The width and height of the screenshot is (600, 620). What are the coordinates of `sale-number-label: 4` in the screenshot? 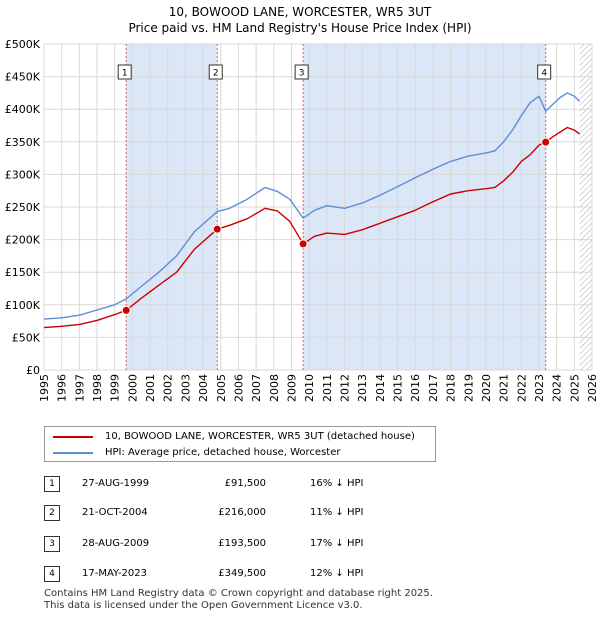 It's located at (544, 74).